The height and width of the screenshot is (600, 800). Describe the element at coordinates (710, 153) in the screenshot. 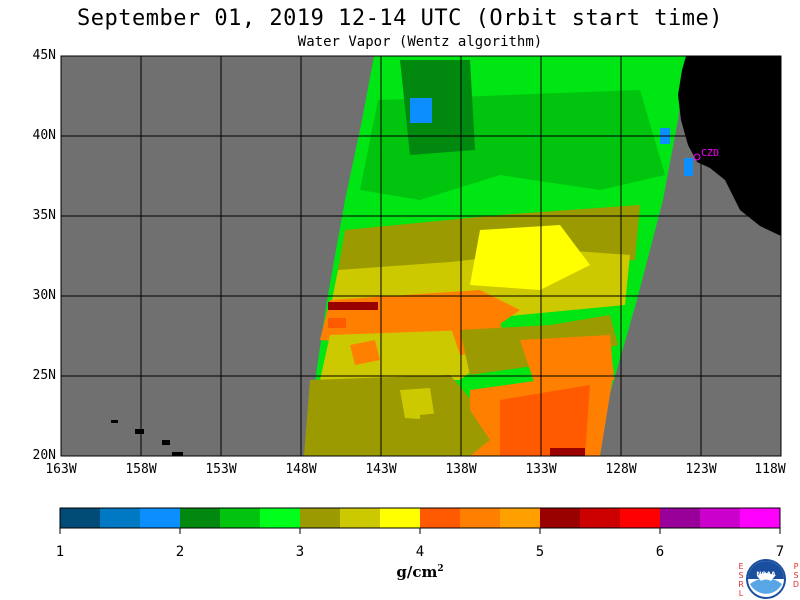

I see `station-label: CZD` at that location.